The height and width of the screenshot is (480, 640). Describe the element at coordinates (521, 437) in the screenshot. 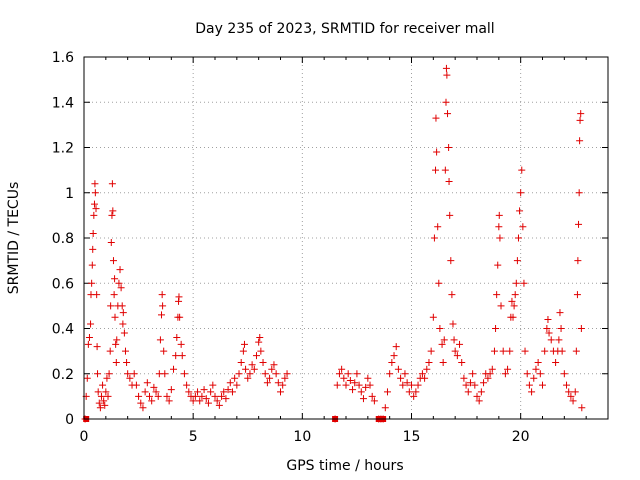

I see `x-tick-label: 20` at that location.